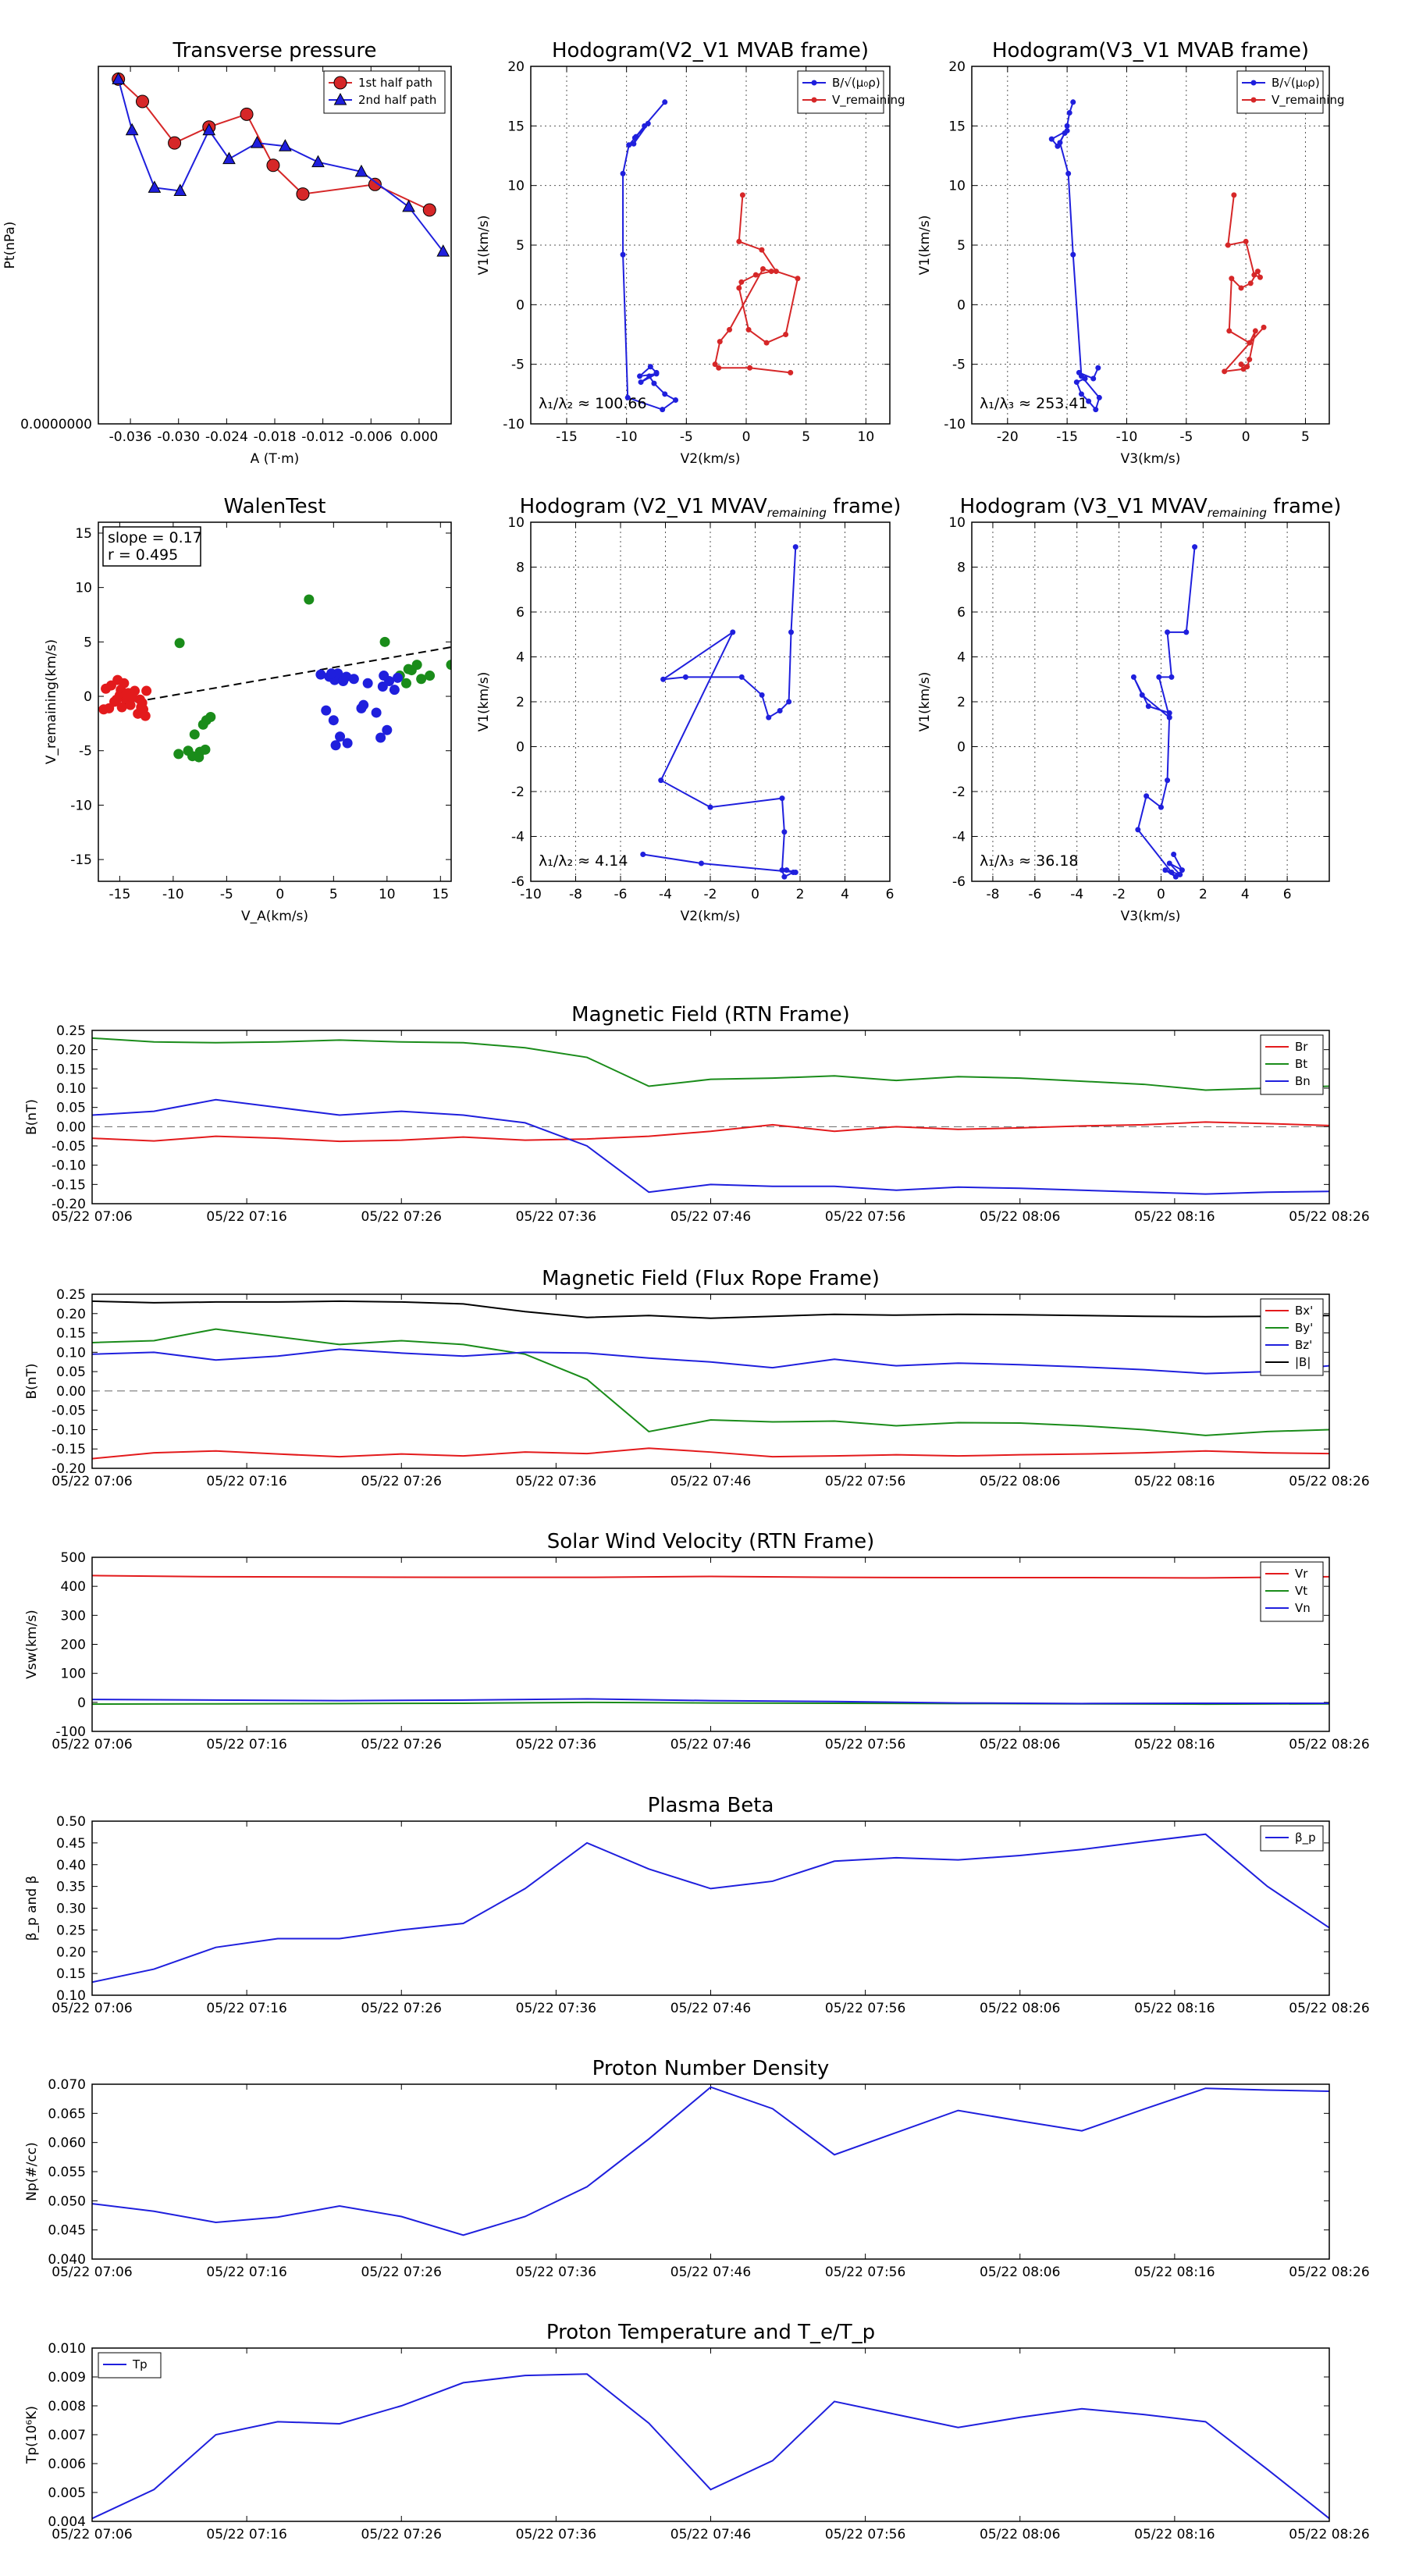 The image size is (1405, 2576). What do you see at coordinates (155, 537) in the screenshot?
I see `stats-text: slope = 0.17` at bounding box center [155, 537].